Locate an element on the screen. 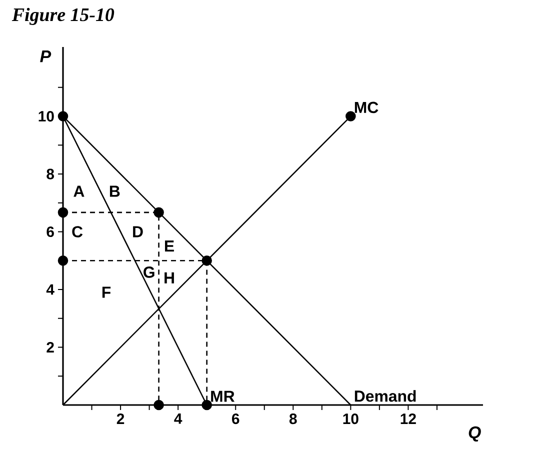 The width and height of the screenshot is (542, 458). series-label: Demand is located at coordinates (385, 396).